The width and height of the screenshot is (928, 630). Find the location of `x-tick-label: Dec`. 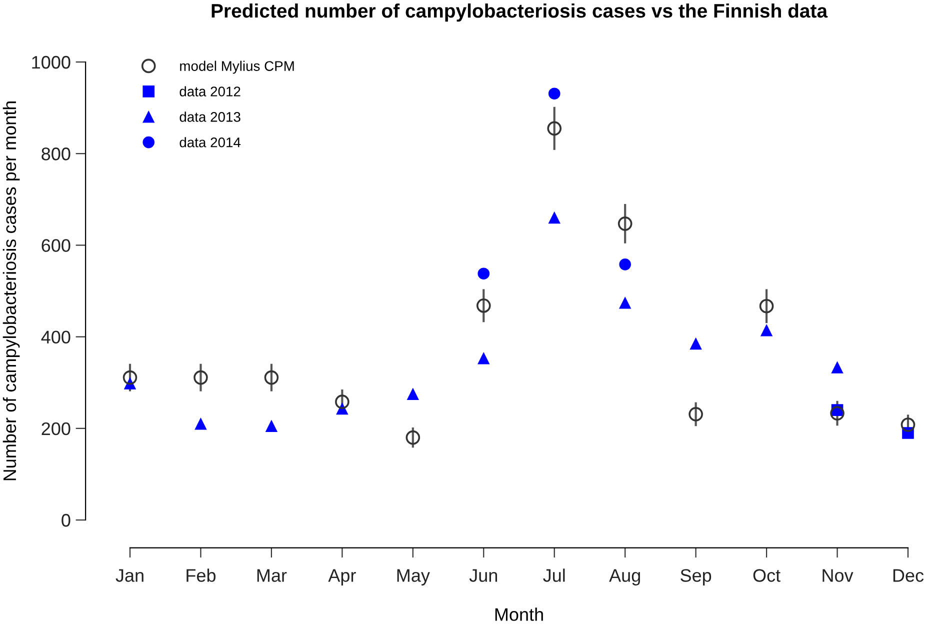

x-tick-label: Dec is located at coordinates (908, 575).